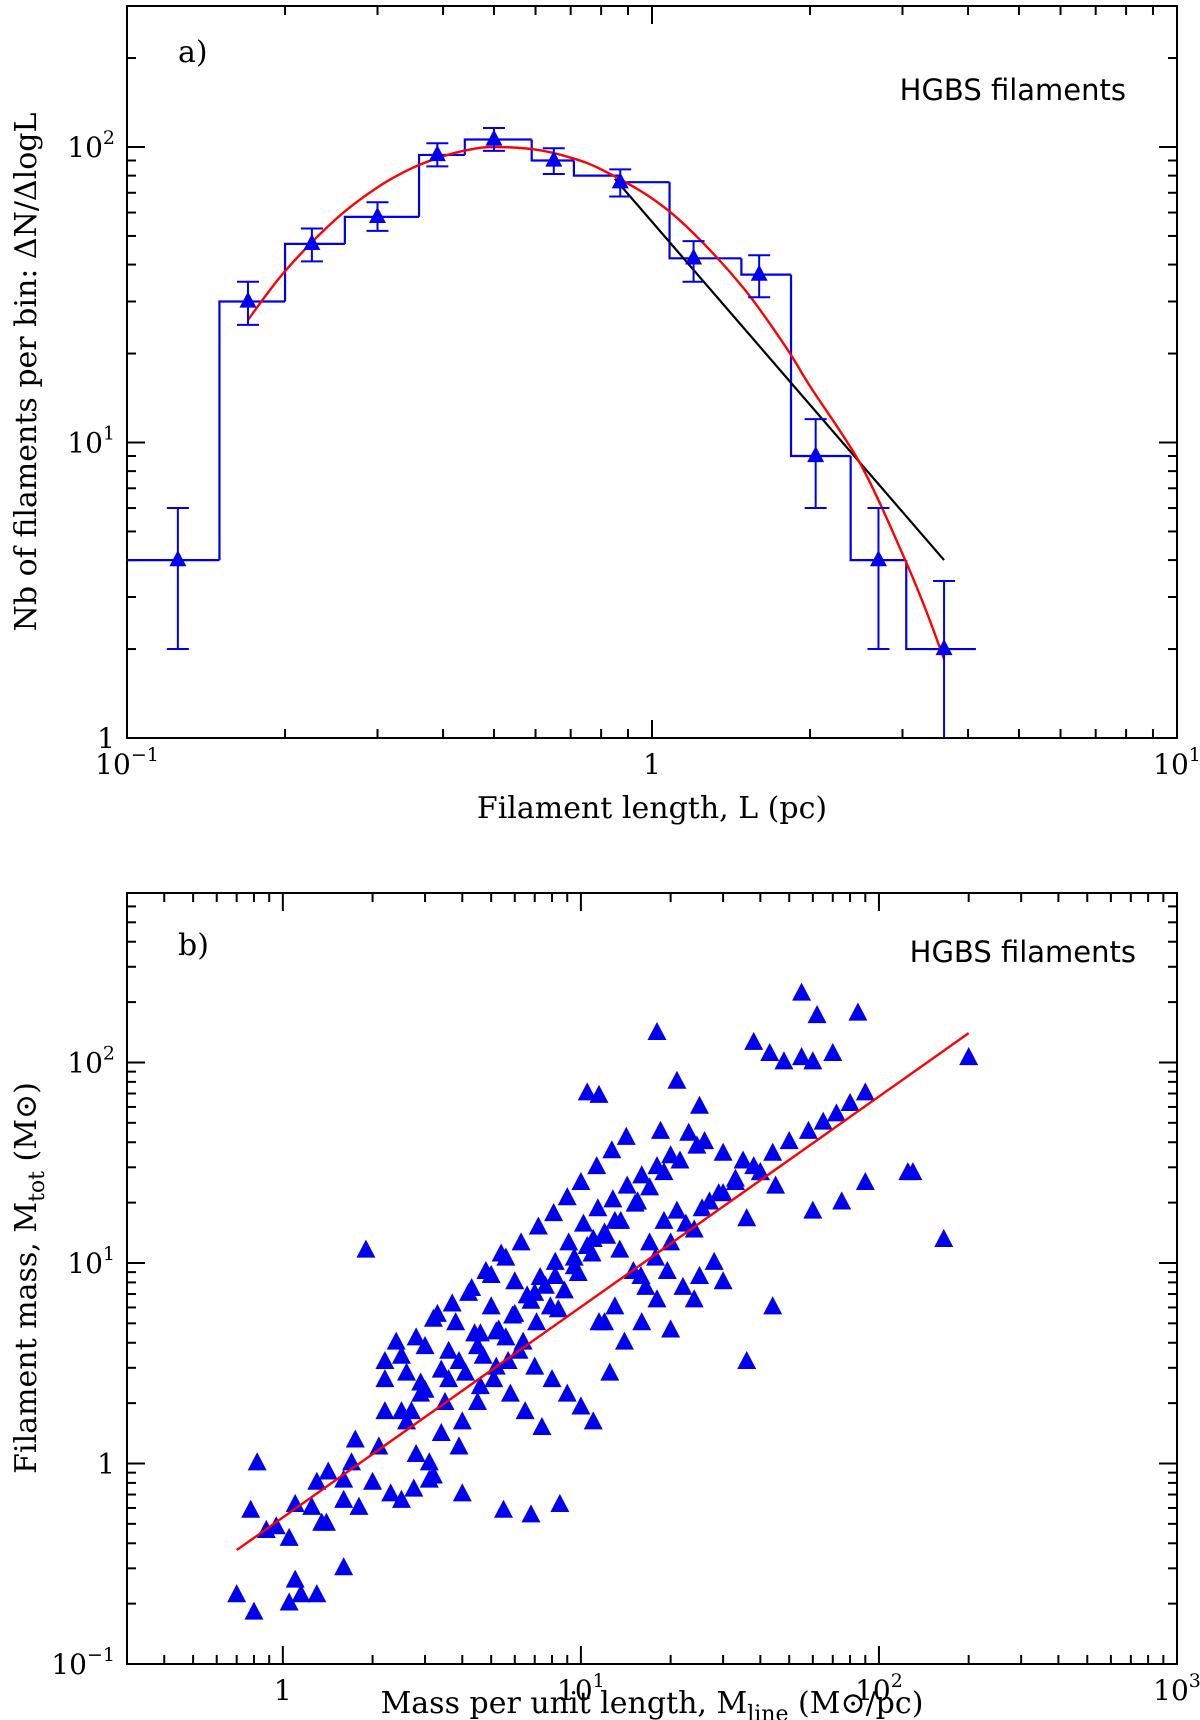  What do you see at coordinates (1013, 90) in the screenshot?
I see `panel-a-legend: HGBS filaments` at bounding box center [1013, 90].